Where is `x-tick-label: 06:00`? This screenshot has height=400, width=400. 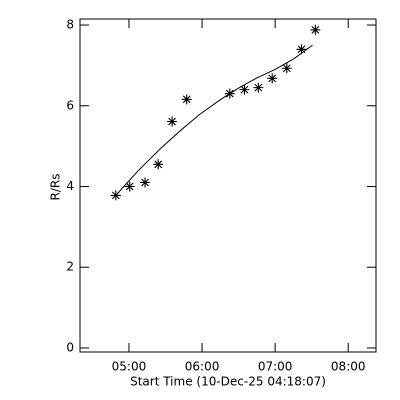 x-tick-label: 06:00 is located at coordinates (202, 367).